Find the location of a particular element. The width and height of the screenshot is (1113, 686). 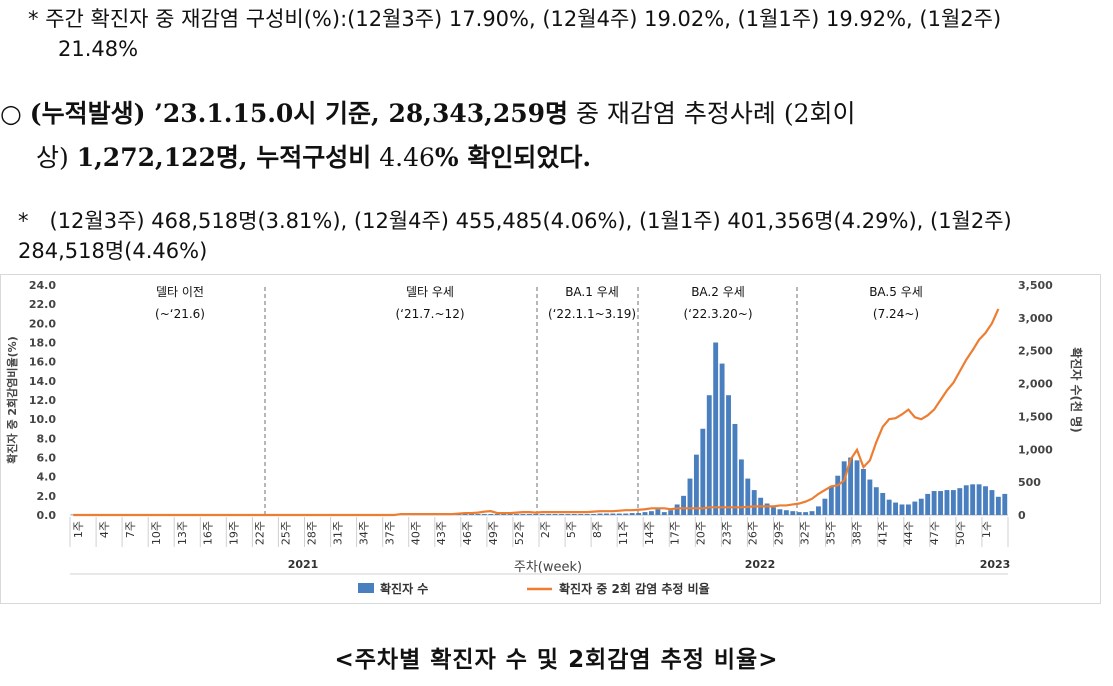

y-right-tick-label: 2,000 is located at coordinates (1035, 384).